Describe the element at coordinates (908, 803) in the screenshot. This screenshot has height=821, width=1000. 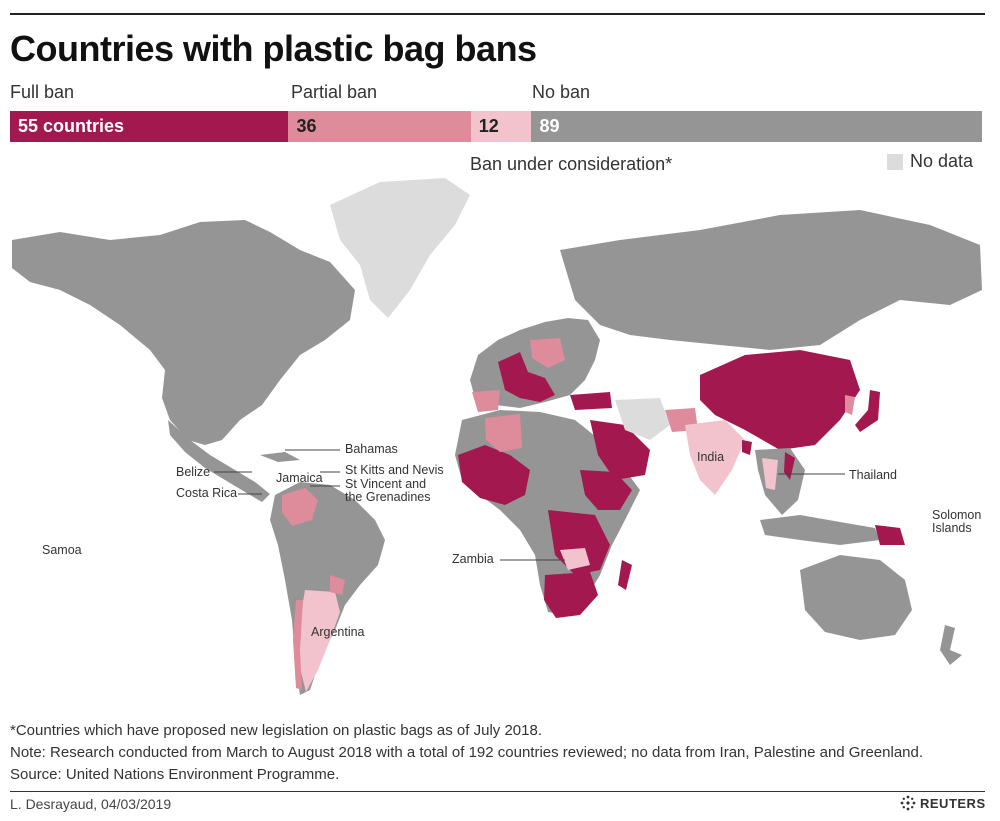
I see `reuters-dots-icon` at that location.